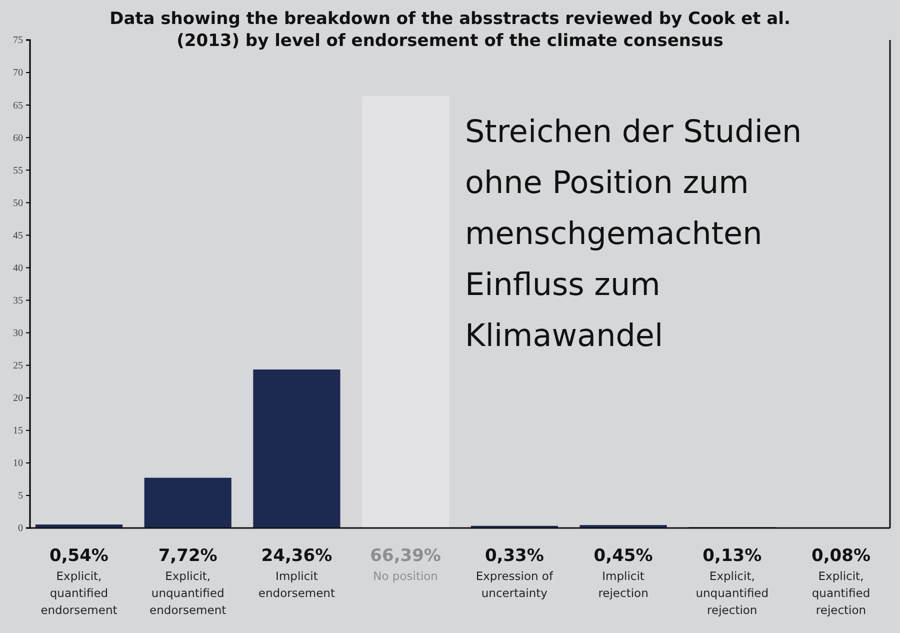  What do you see at coordinates (20, 496) in the screenshot?
I see `y-tick-label: 5` at bounding box center [20, 496].